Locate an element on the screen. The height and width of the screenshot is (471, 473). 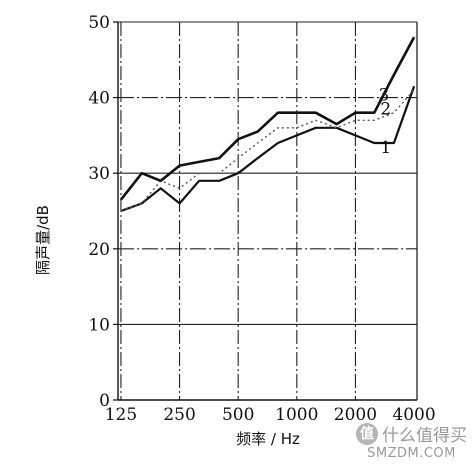
x-tick-label: 4000 is located at coordinates (413, 415).